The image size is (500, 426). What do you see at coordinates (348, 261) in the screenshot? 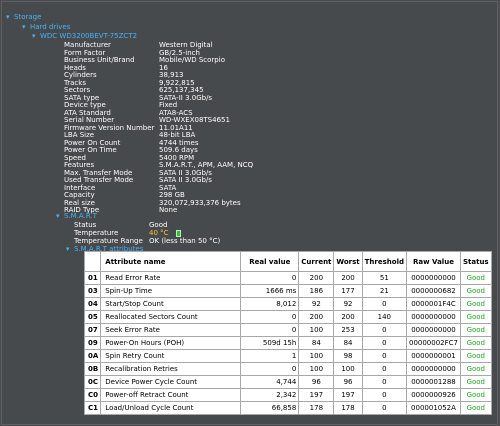
I see `col-header-worst: Worst` at bounding box center [348, 261].